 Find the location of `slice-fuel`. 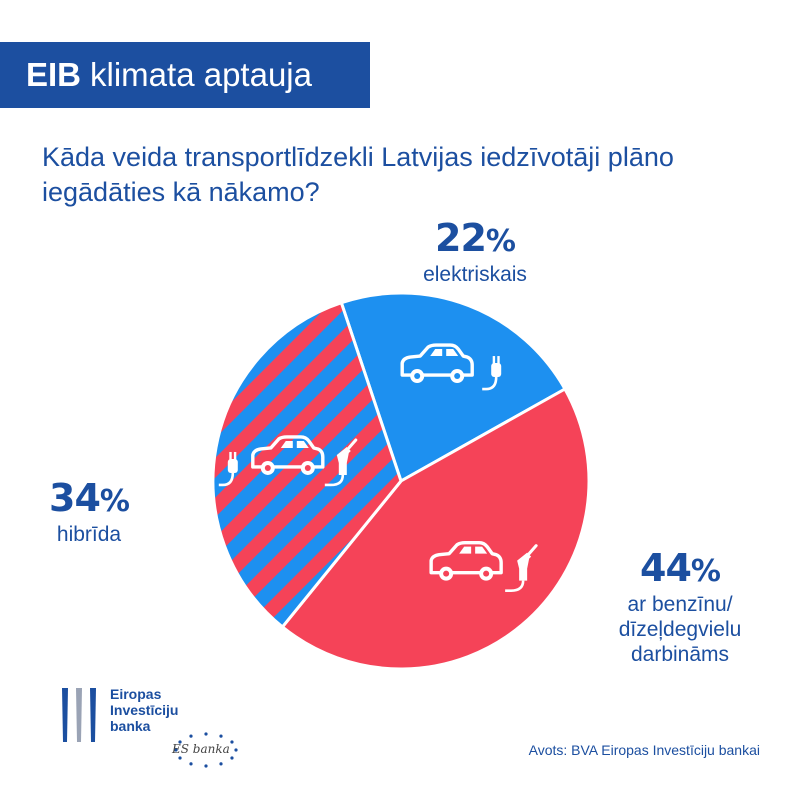

slice-fuel is located at coordinates (435, 529).